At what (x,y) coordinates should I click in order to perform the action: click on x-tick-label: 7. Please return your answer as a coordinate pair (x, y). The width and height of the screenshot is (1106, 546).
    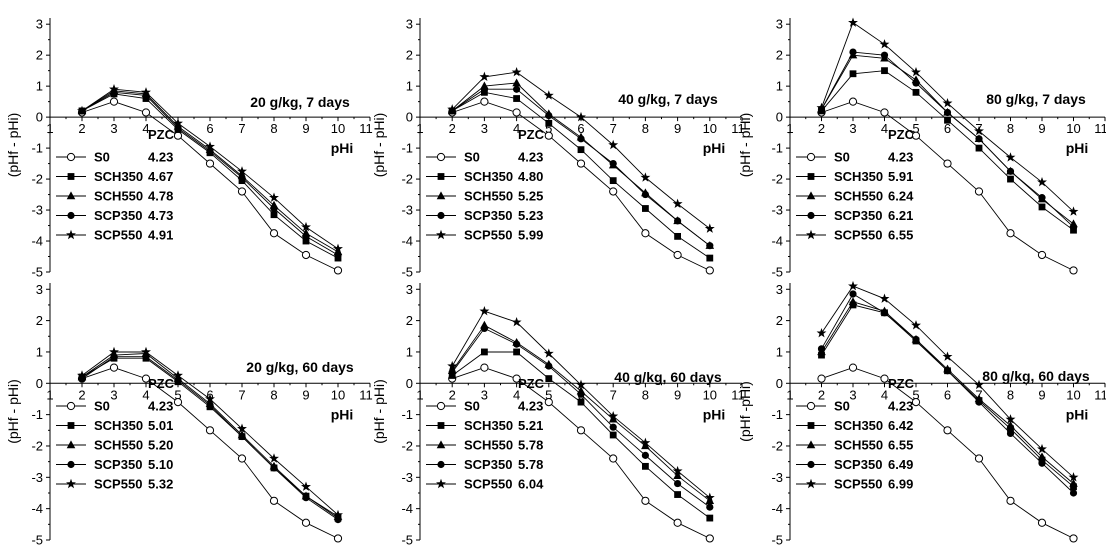
    Looking at the image, I should click on (241, 128).